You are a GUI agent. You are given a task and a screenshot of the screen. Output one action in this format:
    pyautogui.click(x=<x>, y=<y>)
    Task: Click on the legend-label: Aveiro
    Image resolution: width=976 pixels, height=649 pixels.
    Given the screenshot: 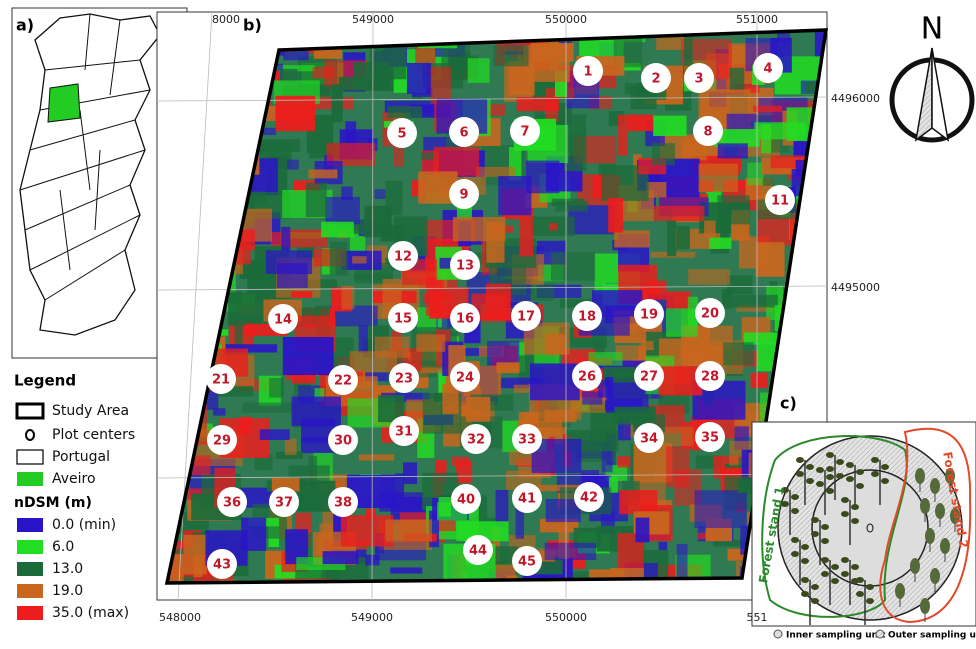 What is the action you would take?
    pyautogui.click(x=74, y=479)
    